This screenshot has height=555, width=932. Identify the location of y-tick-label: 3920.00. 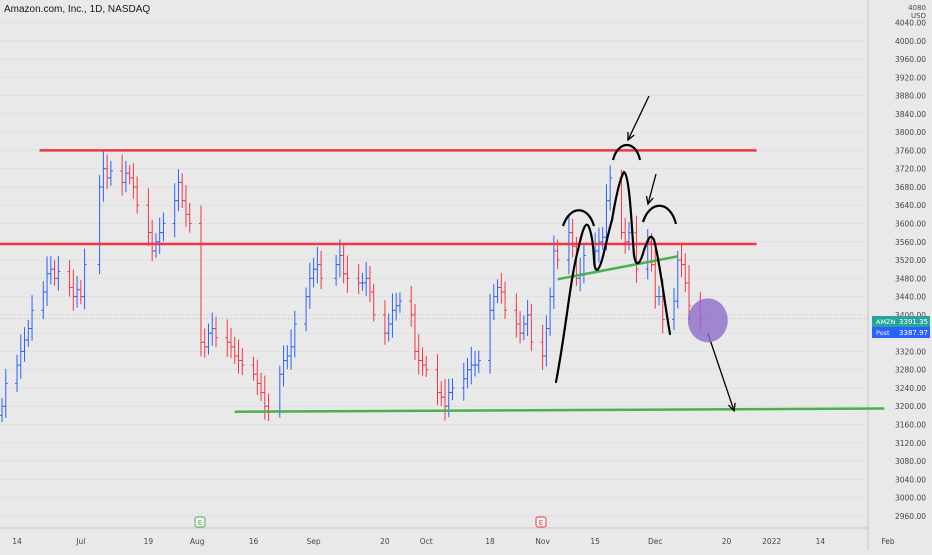
(910, 77).